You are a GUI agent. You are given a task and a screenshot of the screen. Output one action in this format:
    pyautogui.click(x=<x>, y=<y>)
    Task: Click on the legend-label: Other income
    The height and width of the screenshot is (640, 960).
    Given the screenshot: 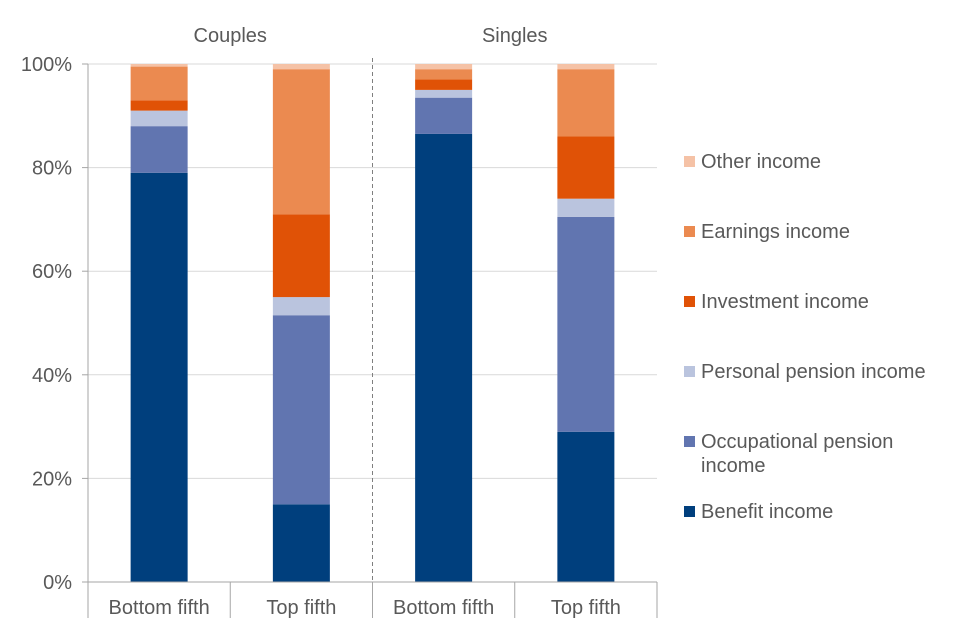 What is the action you would take?
    pyautogui.click(x=761, y=162)
    